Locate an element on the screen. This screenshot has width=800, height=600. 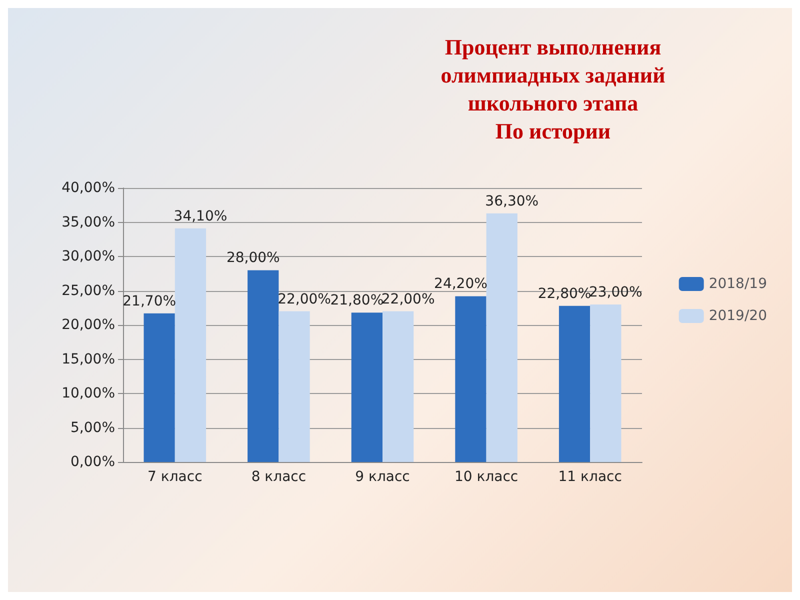
data-label: 21,70% is located at coordinates (149, 301).